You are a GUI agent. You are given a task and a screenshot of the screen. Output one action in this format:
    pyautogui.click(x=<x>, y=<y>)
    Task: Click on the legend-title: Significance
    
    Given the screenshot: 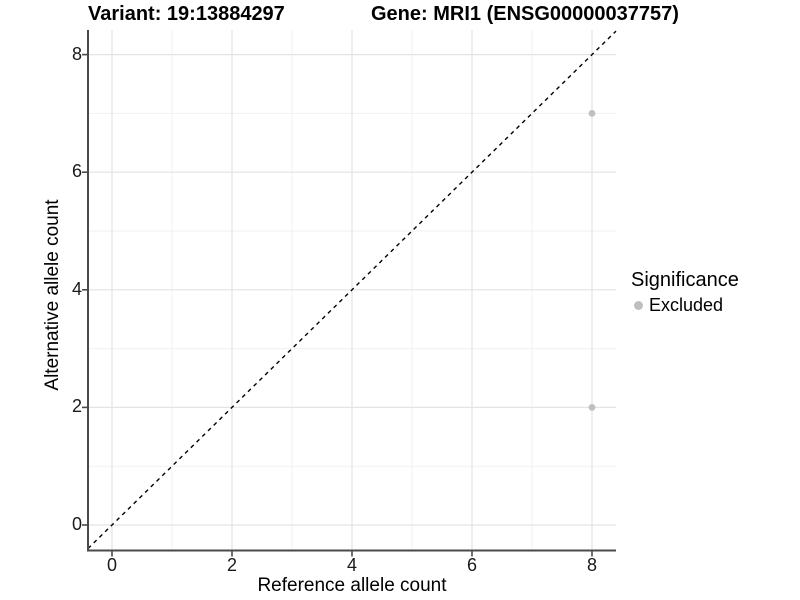 What is the action you would take?
    pyautogui.click(x=685, y=280)
    